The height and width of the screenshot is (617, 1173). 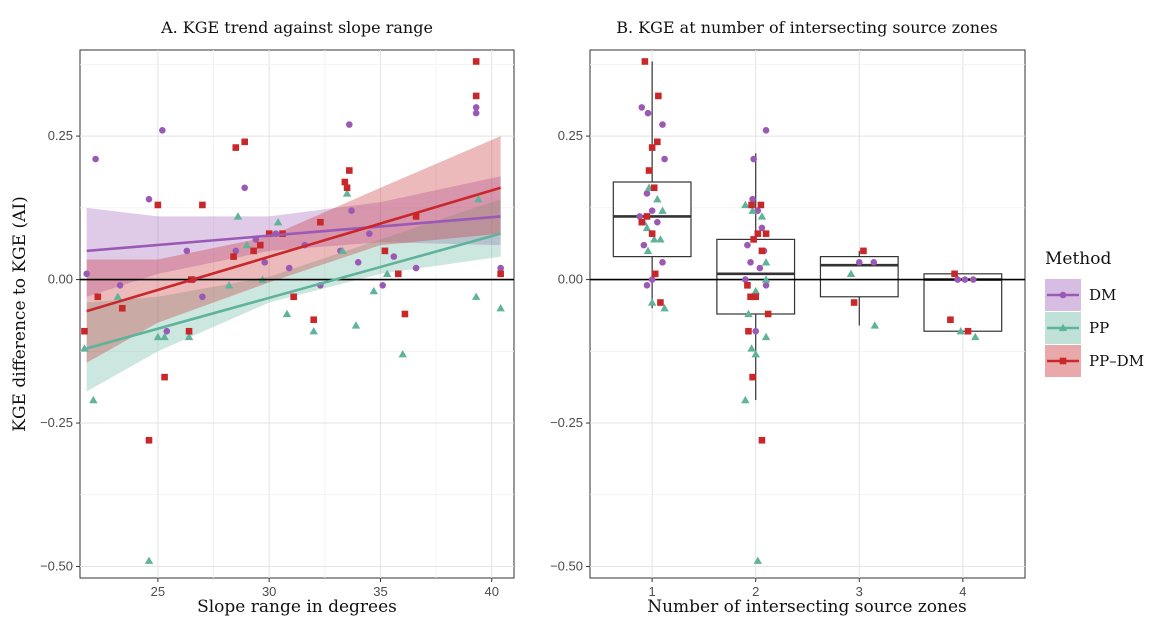 What do you see at coordinates (60, 135) in the screenshot?
I see `y-tick-label: 0.25` at bounding box center [60, 135].